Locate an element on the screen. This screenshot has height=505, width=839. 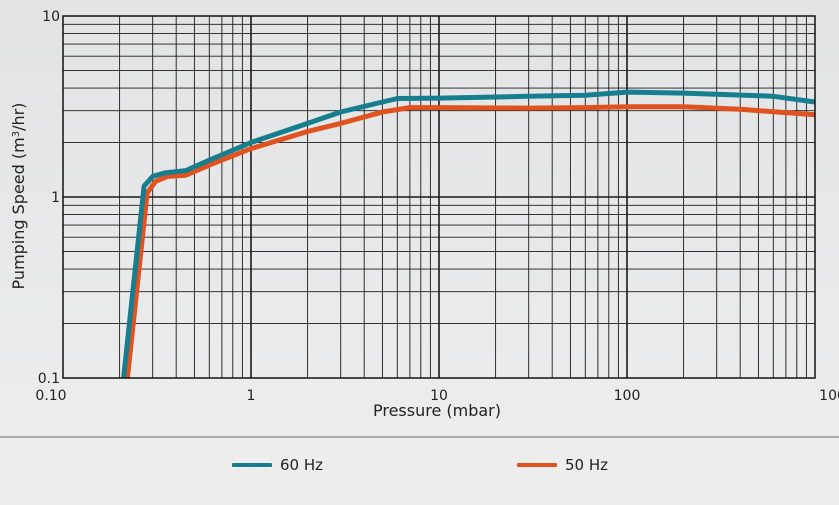
y-tick-label: 1 is located at coordinates (55, 198).